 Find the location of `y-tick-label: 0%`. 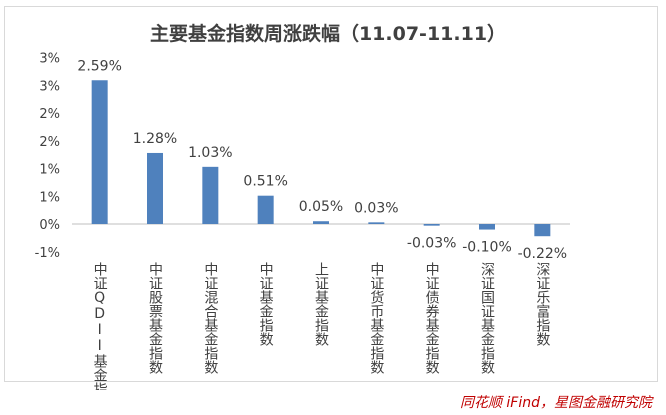

y-tick-label: 0% is located at coordinates (49, 225).